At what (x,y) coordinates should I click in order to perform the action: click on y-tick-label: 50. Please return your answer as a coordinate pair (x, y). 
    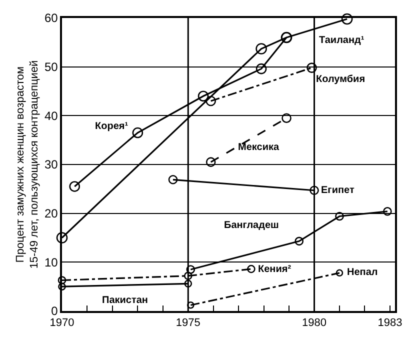
    Looking at the image, I should click on (51, 67).